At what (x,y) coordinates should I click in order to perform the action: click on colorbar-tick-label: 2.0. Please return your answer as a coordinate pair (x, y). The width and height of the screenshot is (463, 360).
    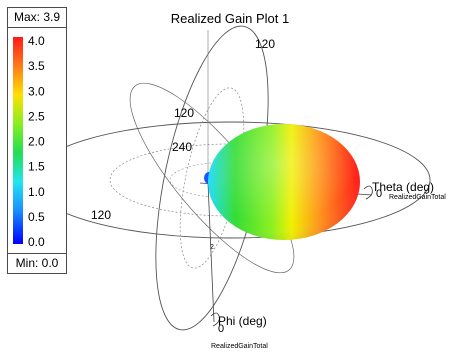
    Looking at the image, I should click on (36, 142).